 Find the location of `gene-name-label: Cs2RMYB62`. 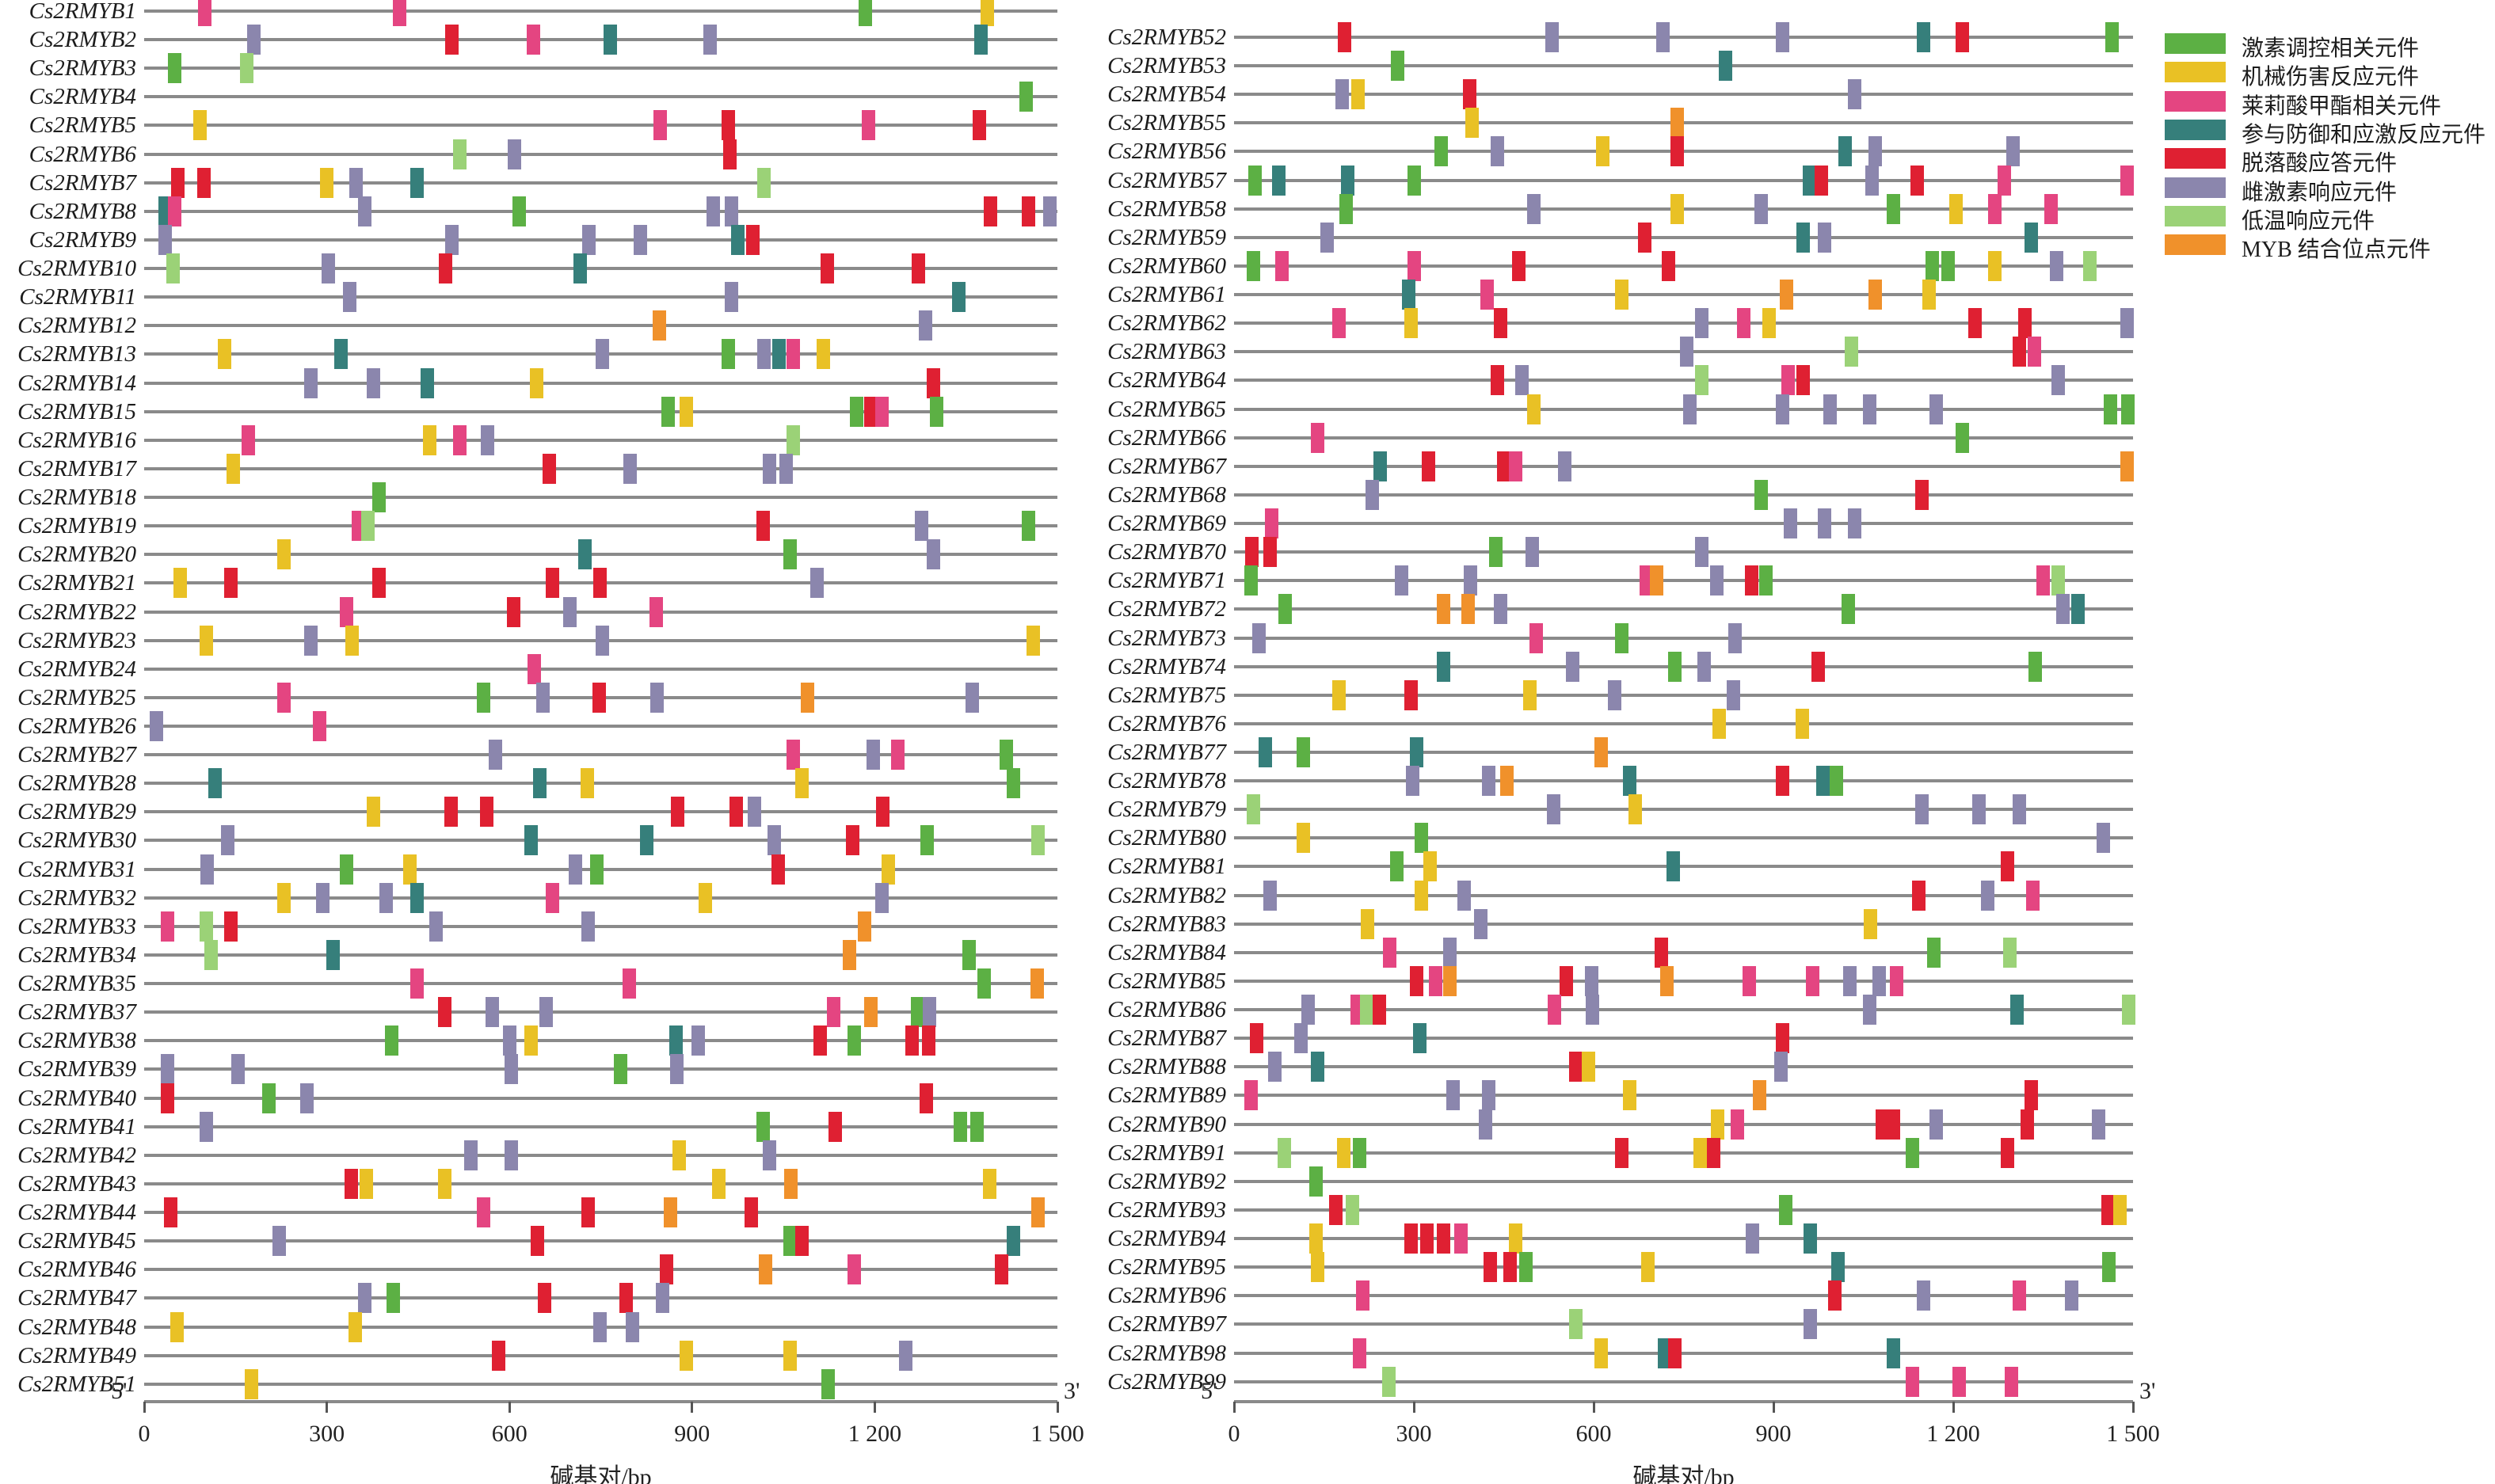

gene-name-label: Cs2RMYB62 is located at coordinates (1166, 324).